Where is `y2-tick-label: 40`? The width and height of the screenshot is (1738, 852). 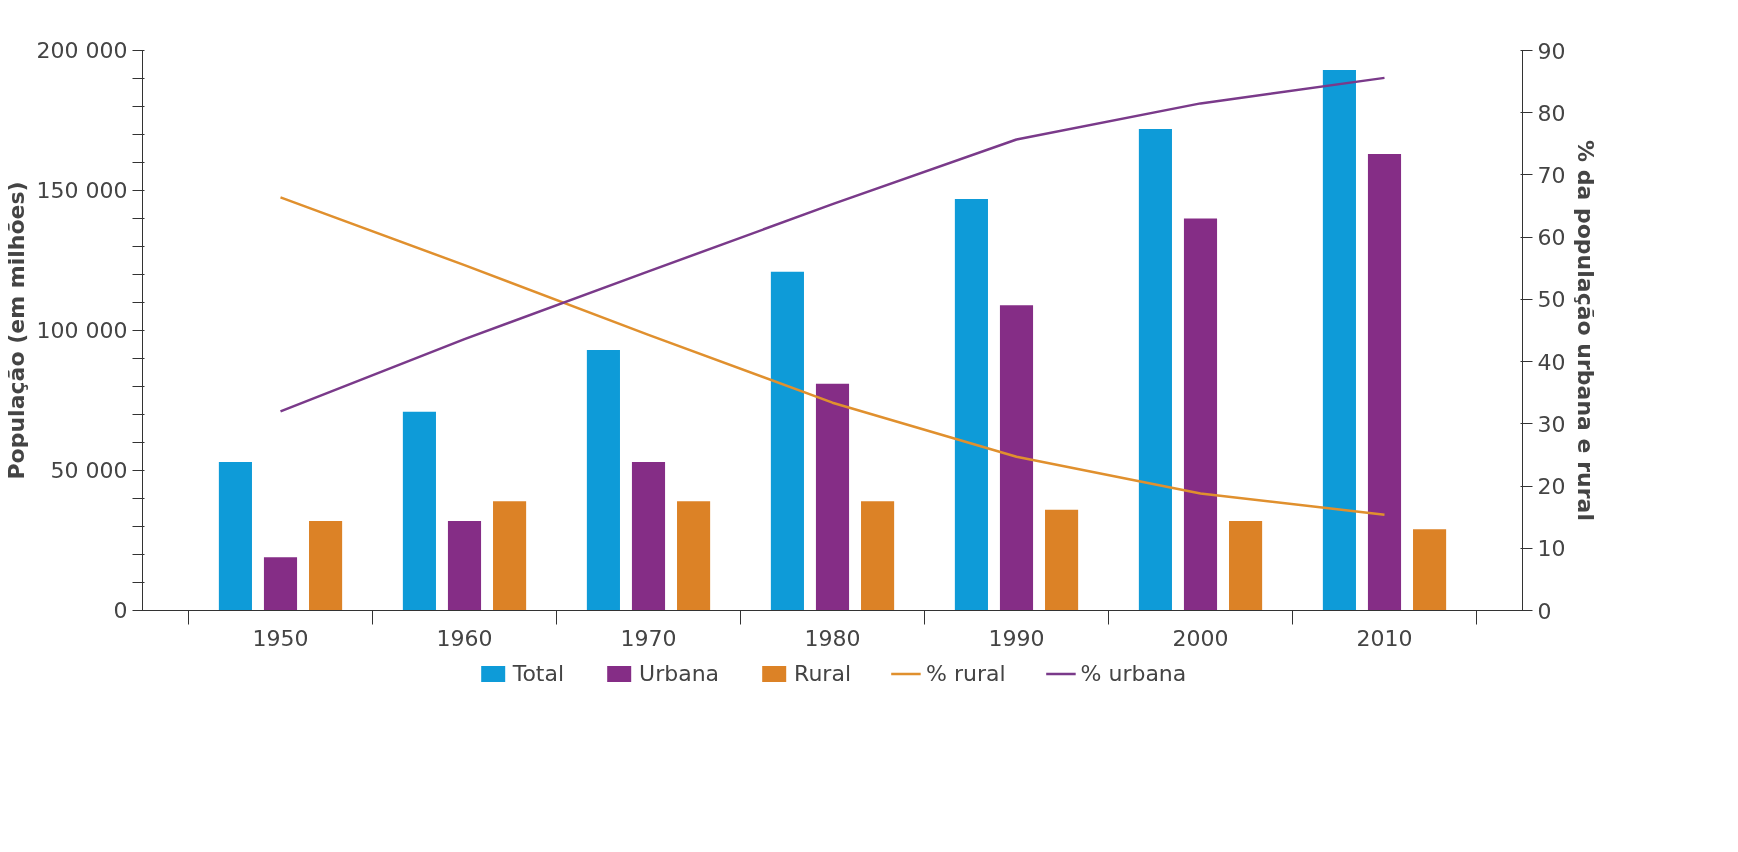 y2-tick-label: 40 is located at coordinates (1551, 362).